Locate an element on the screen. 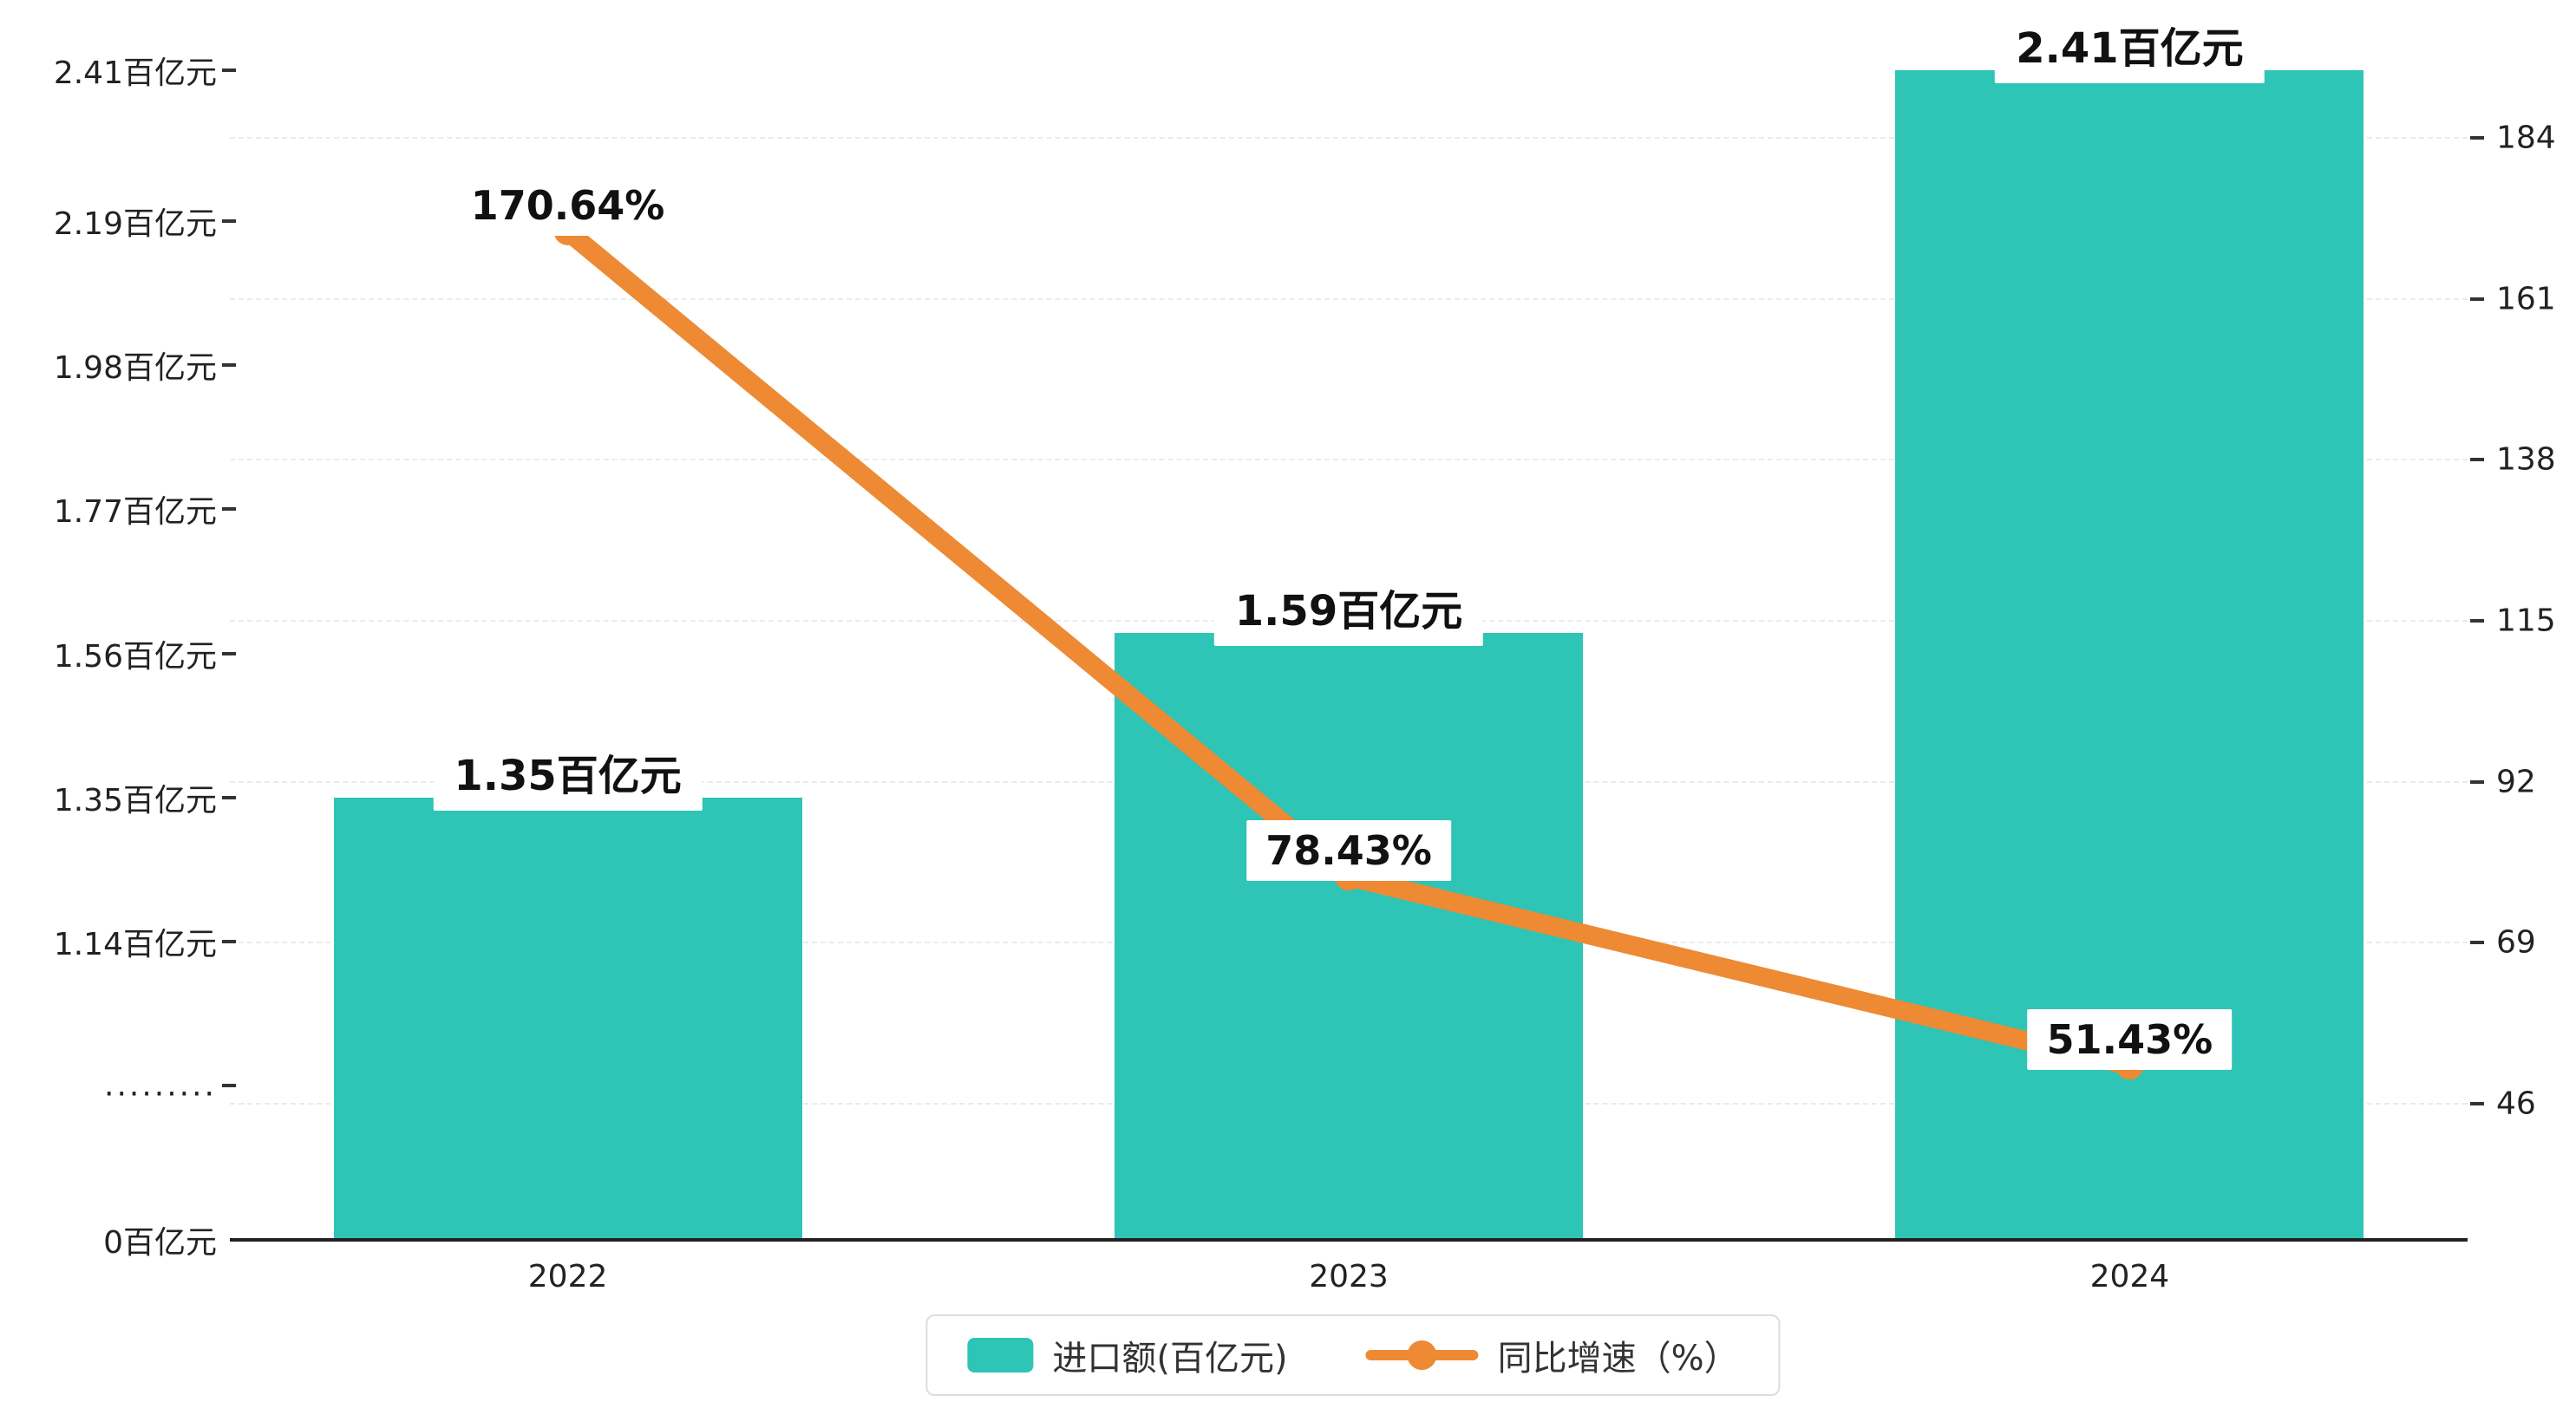  bar-2023 is located at coordinates (1349, 936).